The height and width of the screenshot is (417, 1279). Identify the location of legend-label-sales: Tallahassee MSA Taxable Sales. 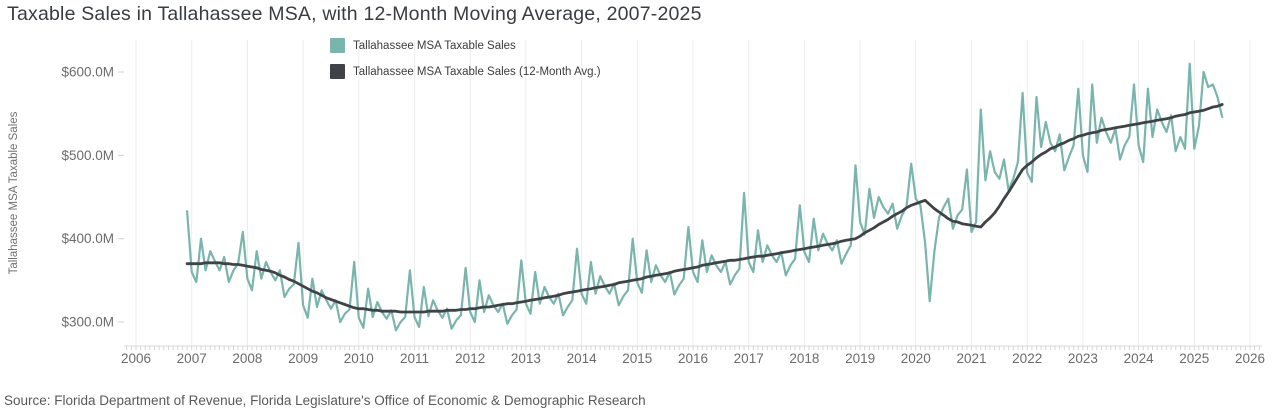
(434, 45).